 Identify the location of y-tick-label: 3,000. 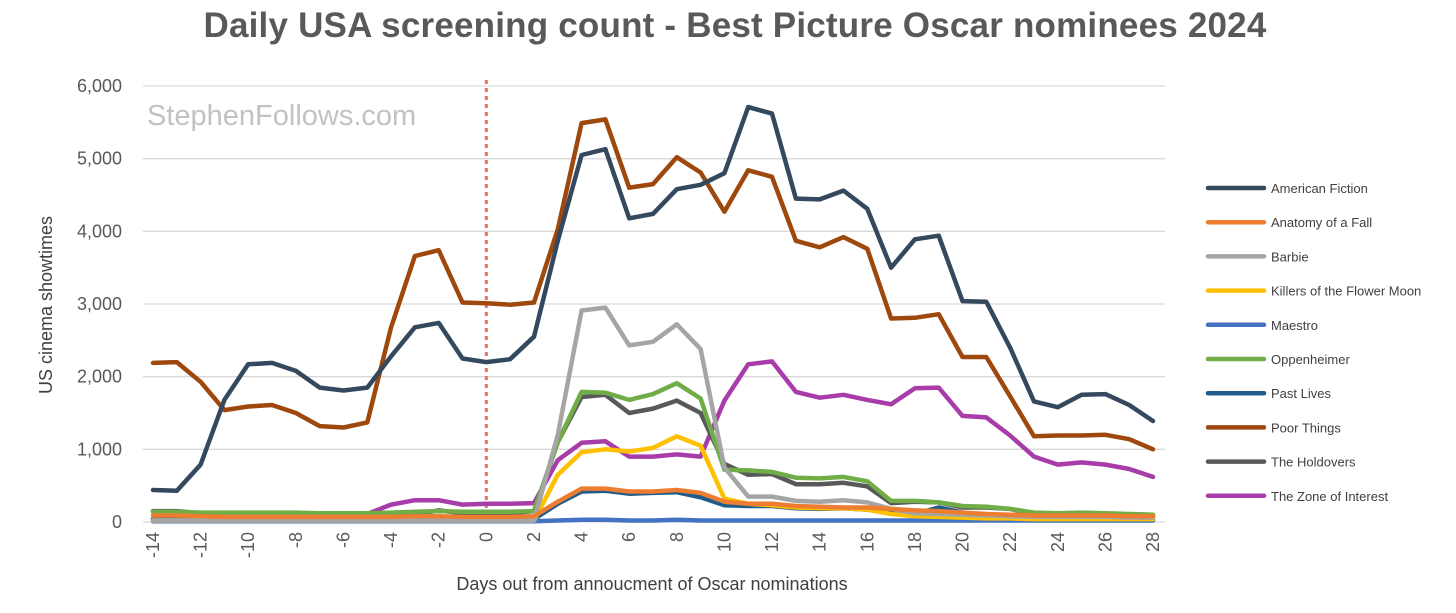
(99, 304).